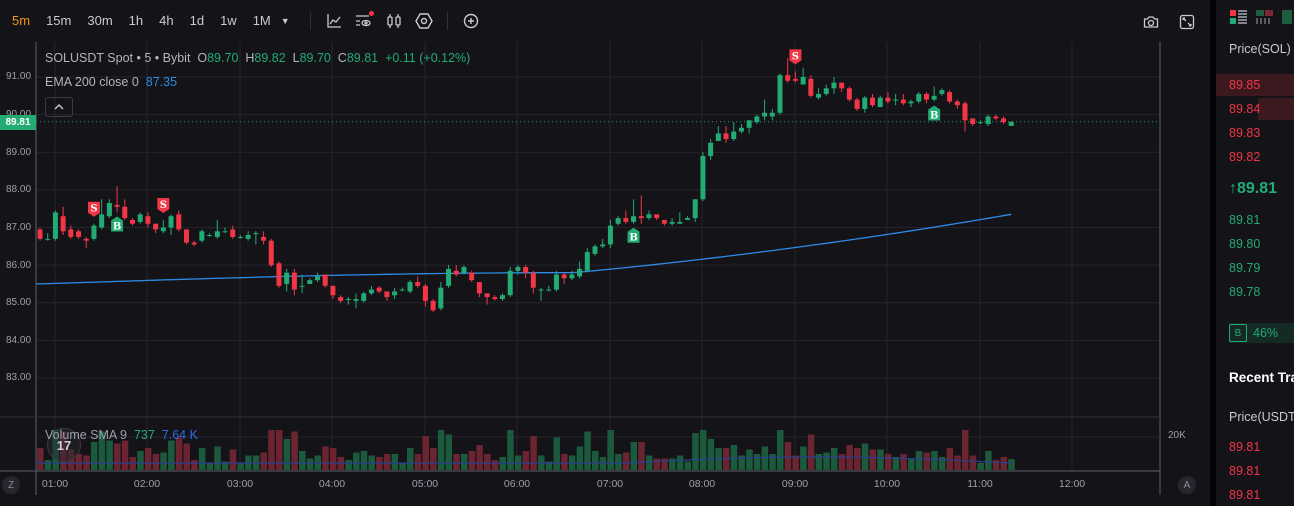 This screenshot has height=506, width=1294. Describe the element at coordinates (1187, 22) in the screenshot. I see `fullscreen-icon` at that location.